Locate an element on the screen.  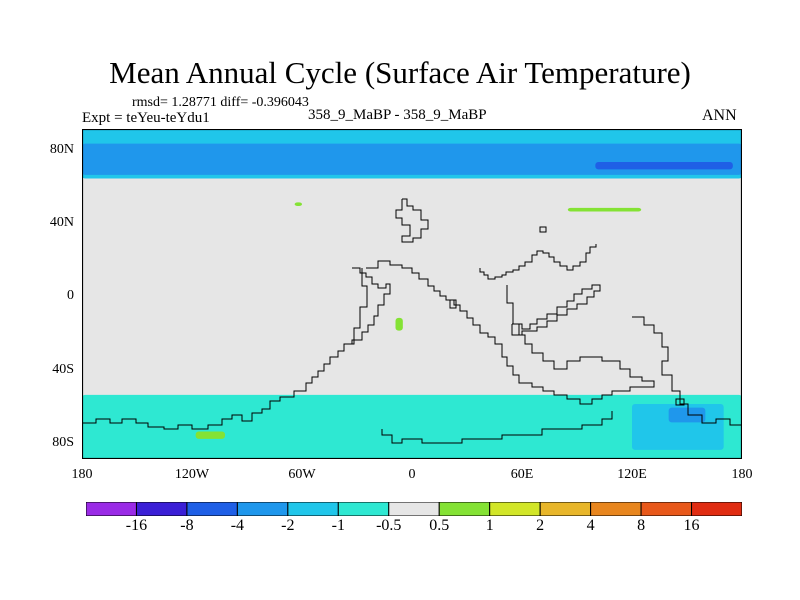
colorbar-label: -2 is located at coordinates (288, 525).